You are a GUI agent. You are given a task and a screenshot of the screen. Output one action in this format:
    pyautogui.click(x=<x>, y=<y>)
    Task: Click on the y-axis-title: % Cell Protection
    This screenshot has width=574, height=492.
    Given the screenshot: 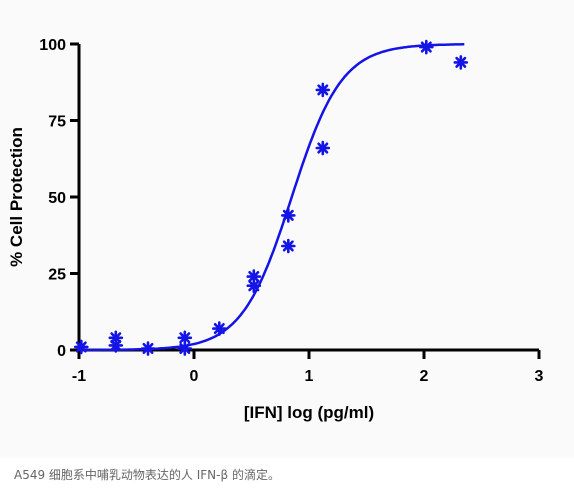 What is the action you would take?
    pyautogui.click(x=16, y=197)
    